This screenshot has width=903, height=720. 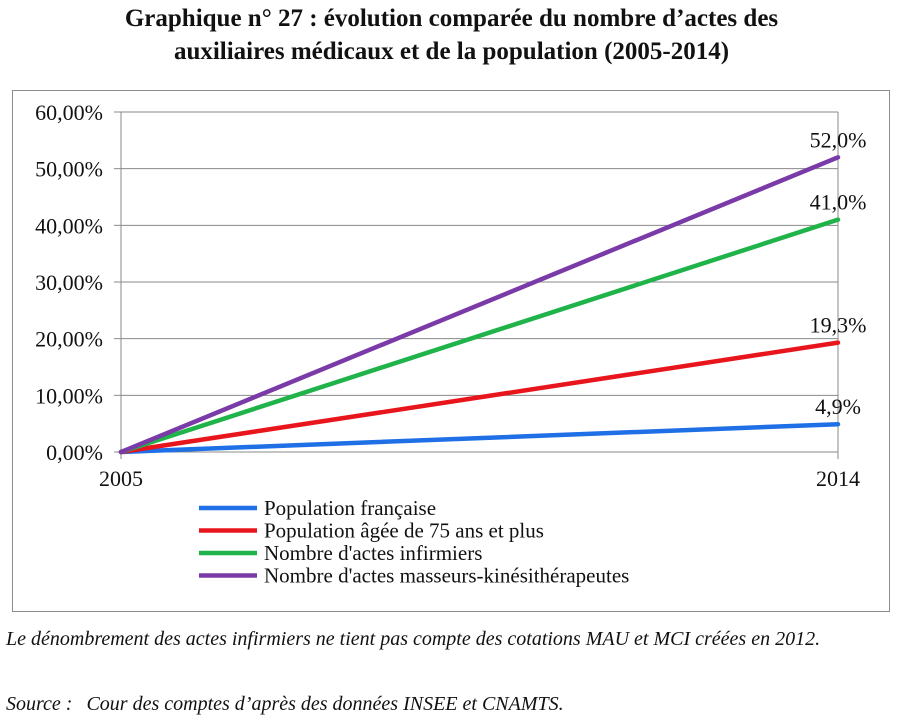 I want to click on source-label: Source :, so click(x=39, y=704).